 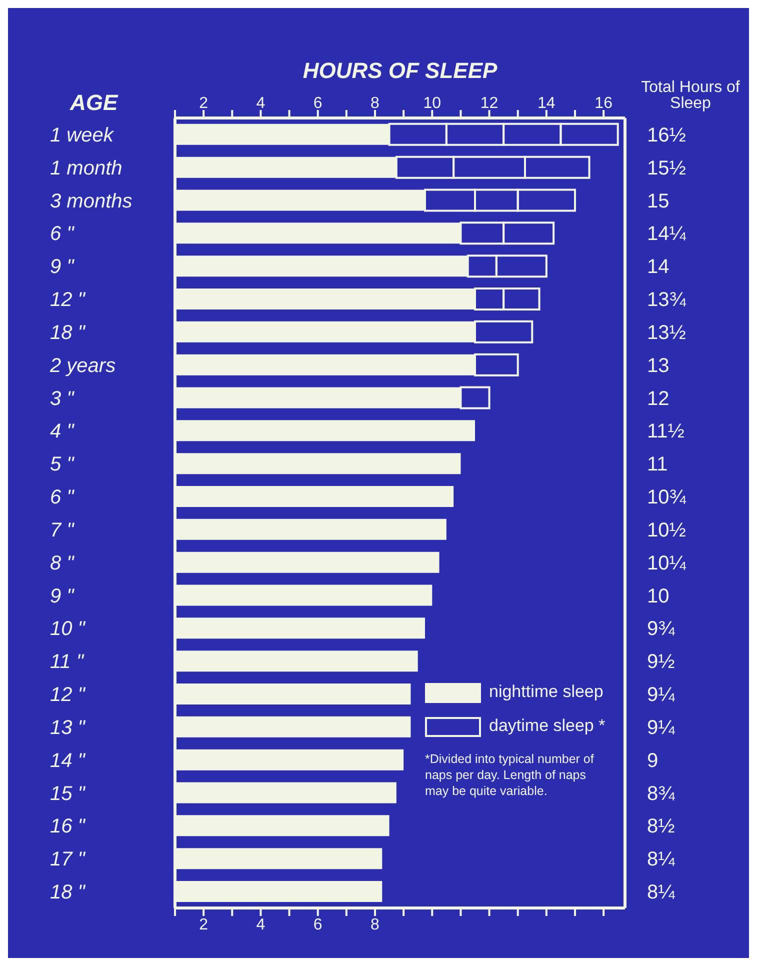 What do you see at coordinates (666, 300) in the screenshot?
I see `text: 13¾` at bounding box center [666, 300].